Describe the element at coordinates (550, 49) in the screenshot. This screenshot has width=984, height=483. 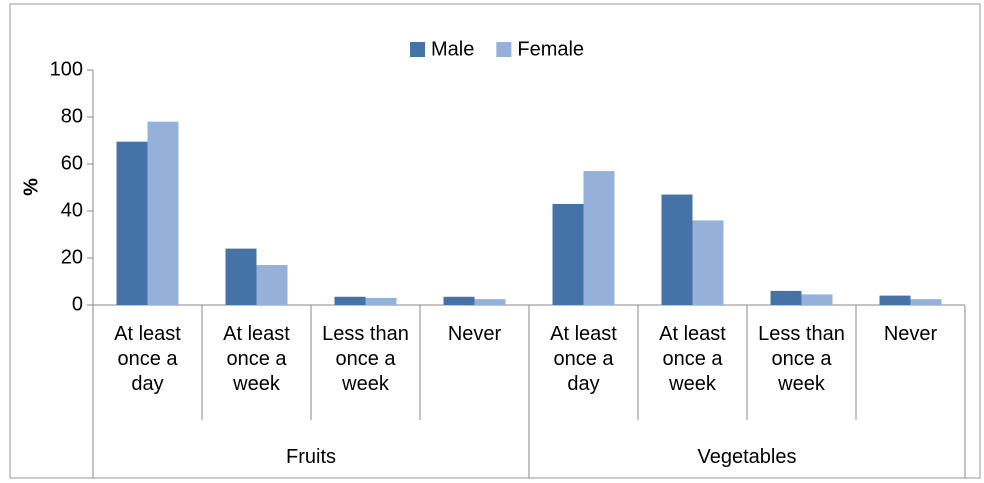
I see `legend-label: Female` at that location.